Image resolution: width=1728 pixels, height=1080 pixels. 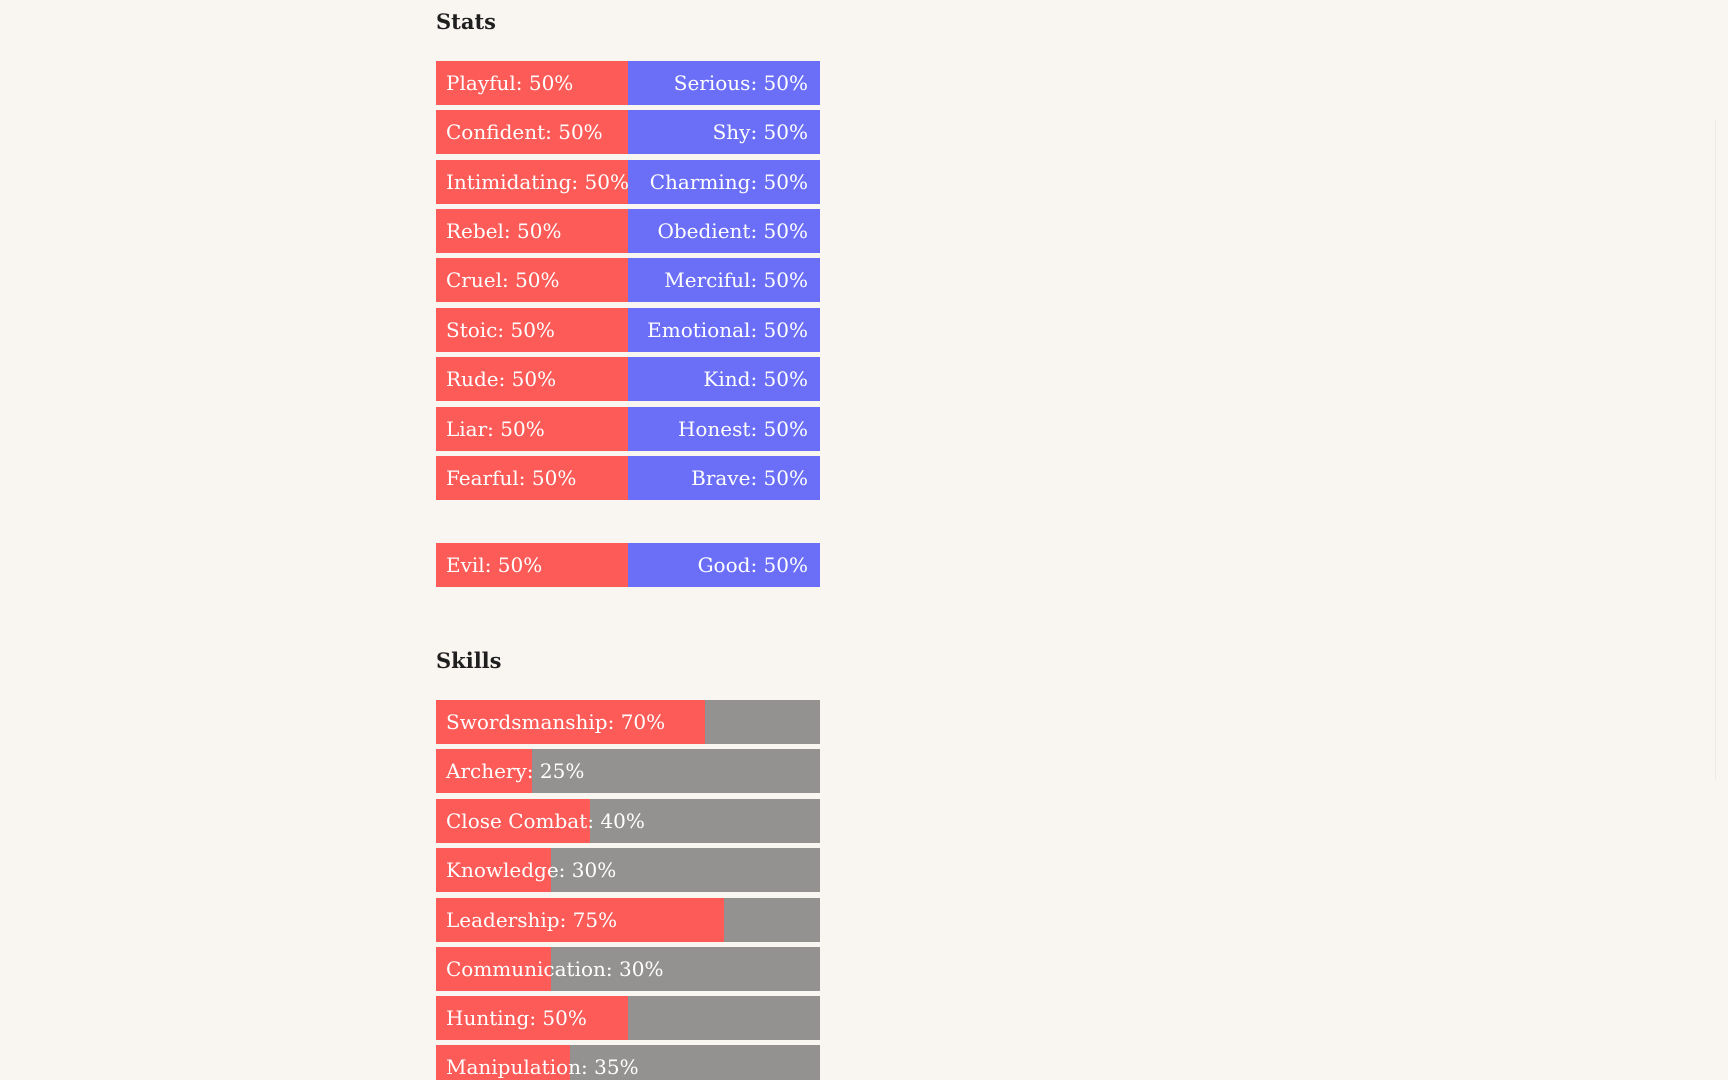 What do you see at coordinates (628, 870) in the screenshot?
I see `skill-bar-knowledge: Knowledge: 30%` at bounding box center [628, 870].